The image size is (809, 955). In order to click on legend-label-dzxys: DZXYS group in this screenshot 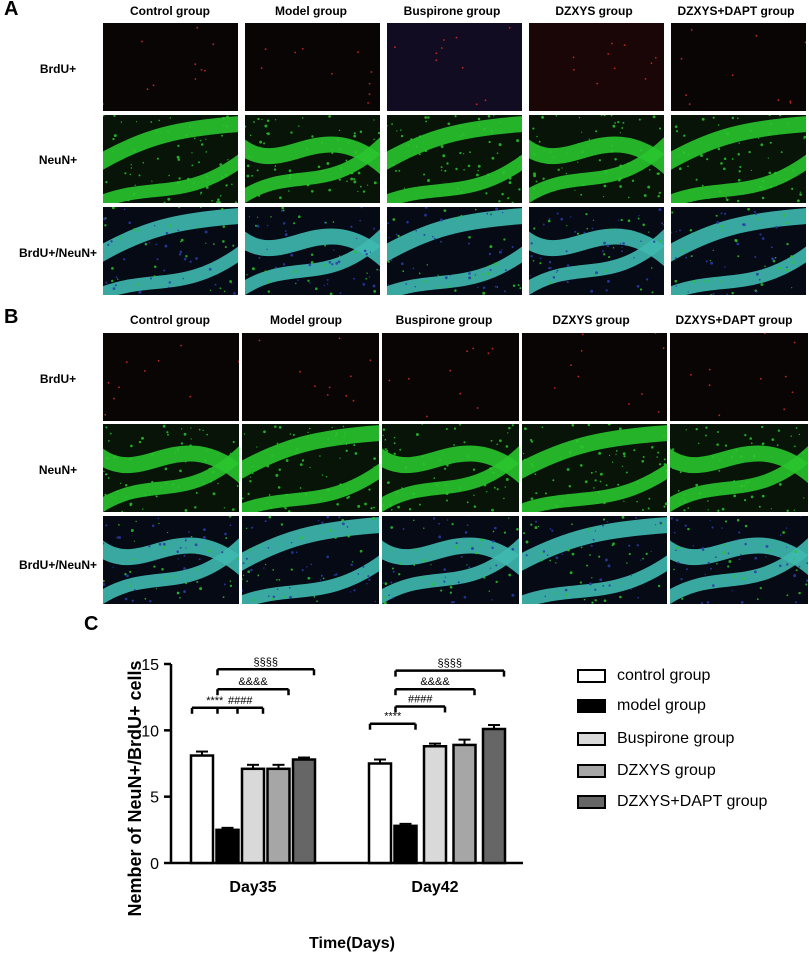, I will do `click(666, 770)`.